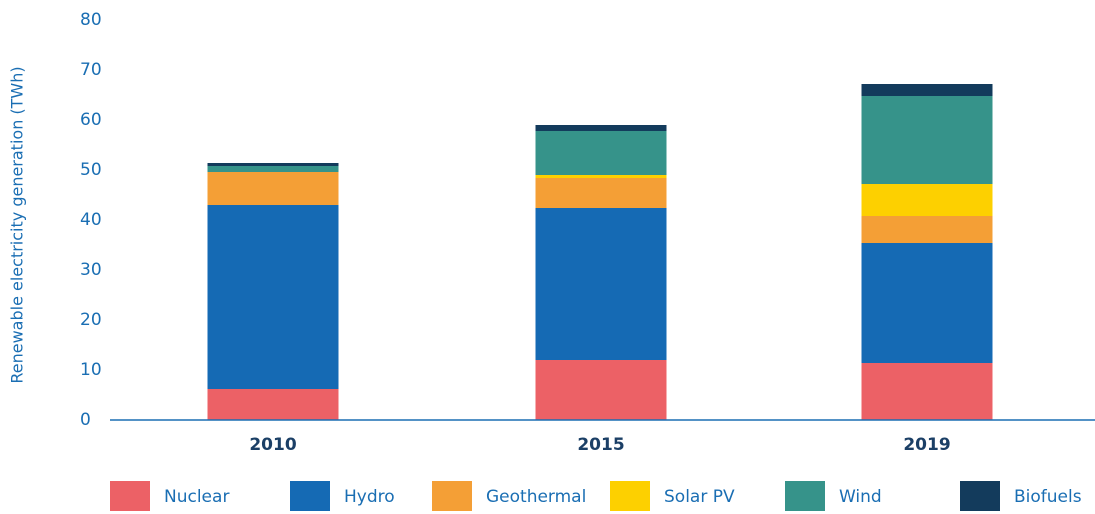 The width and height of the screenshot is (1095, 514). What do you see at coordinates (860, 497) in the screenshot?
I see `legend-label: Wind` at bounding box center [860, 497].